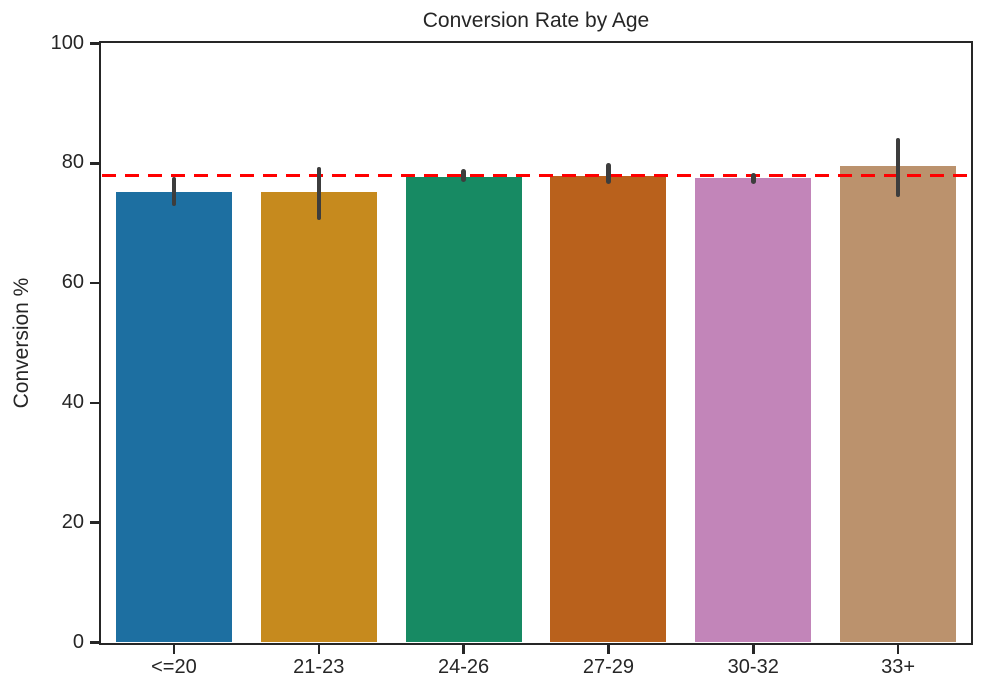 The height and width of the screenshot is (696, 984). What do you see at coordinates (898, 167) in the screenshot?
I see `error-bar-33+` at bounding box center [898, 167].